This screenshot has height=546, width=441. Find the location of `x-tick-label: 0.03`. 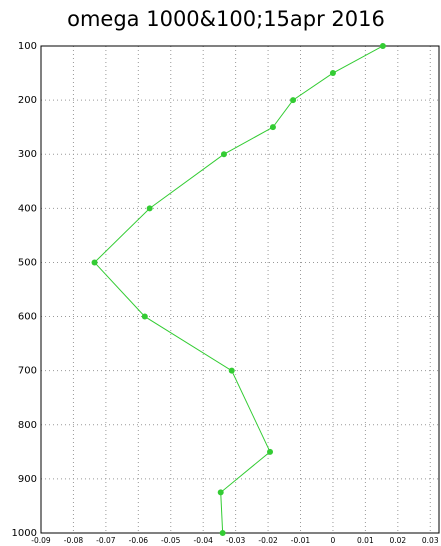

x-tick-label: 0.03 is located at coordinates (430, 540).